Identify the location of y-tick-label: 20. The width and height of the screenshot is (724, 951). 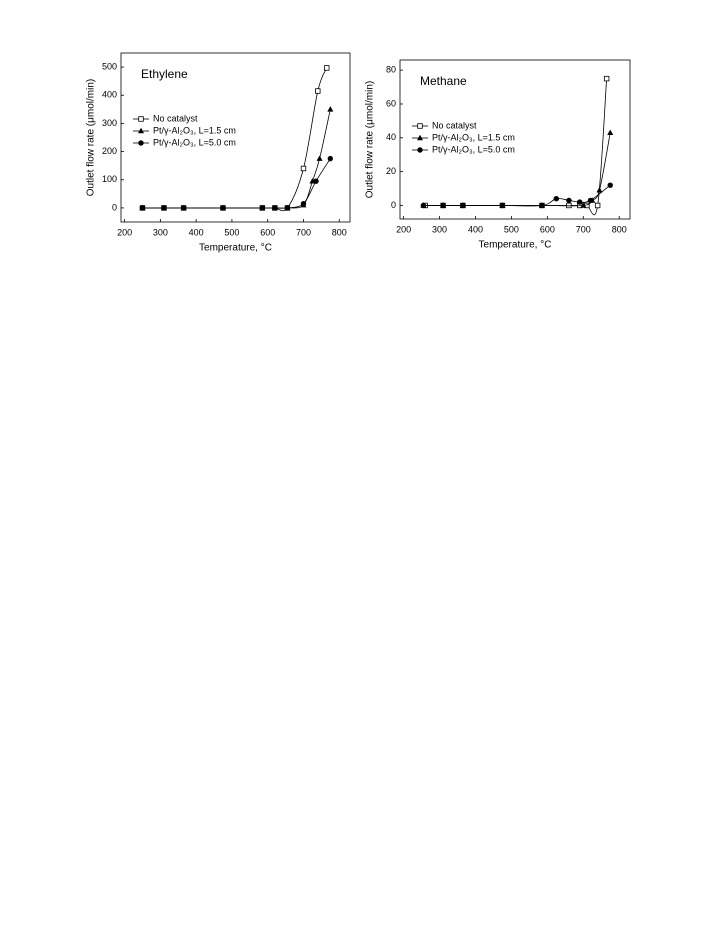
(391, 171).